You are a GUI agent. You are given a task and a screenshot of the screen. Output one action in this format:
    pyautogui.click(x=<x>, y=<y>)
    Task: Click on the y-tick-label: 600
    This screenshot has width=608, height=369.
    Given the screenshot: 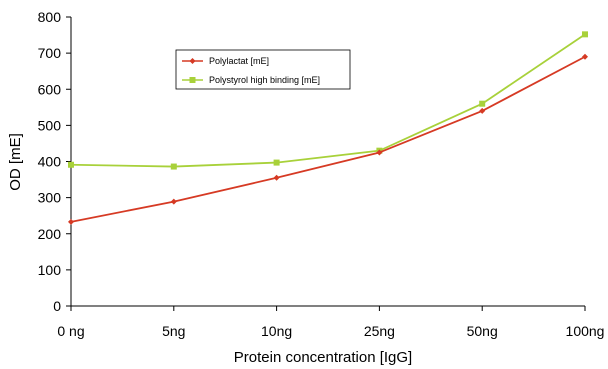 What is the action you would take?
    pyautogui.click(x=50, y=89)
    